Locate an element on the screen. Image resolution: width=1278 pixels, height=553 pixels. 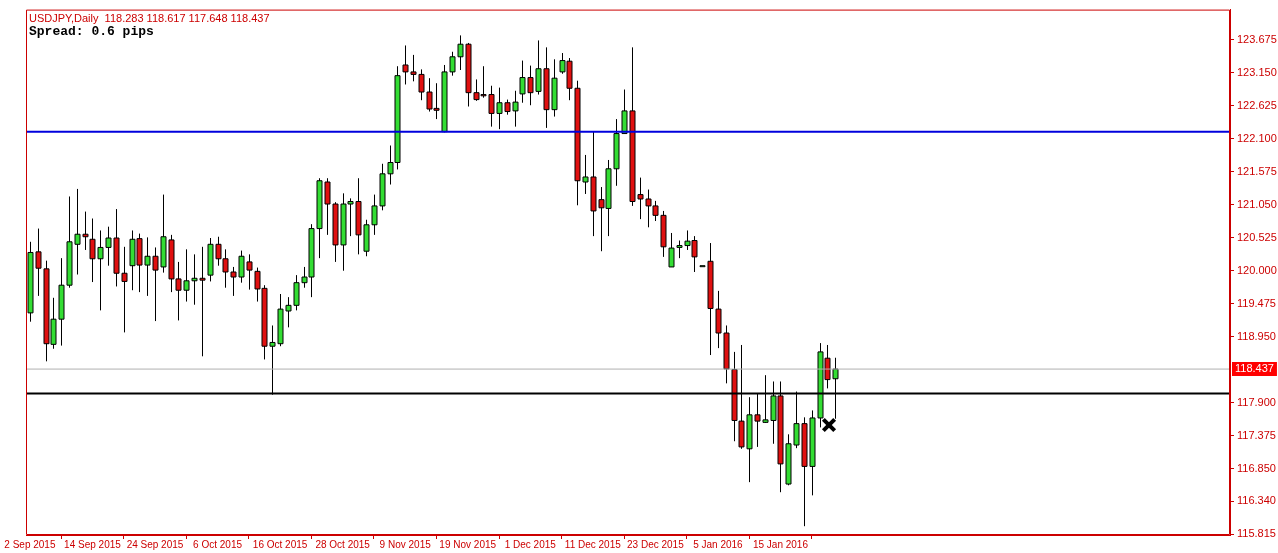
x-tick-label: 9 Nov 2015 is located at coordinates (405, 544).